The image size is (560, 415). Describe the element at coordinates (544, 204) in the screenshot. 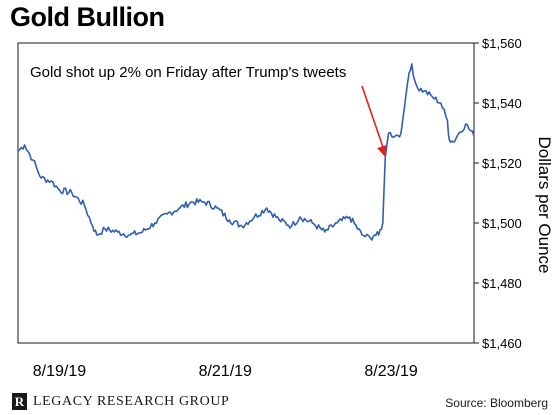

I see `y-axis-label: Dollars per Ounce` at that location.